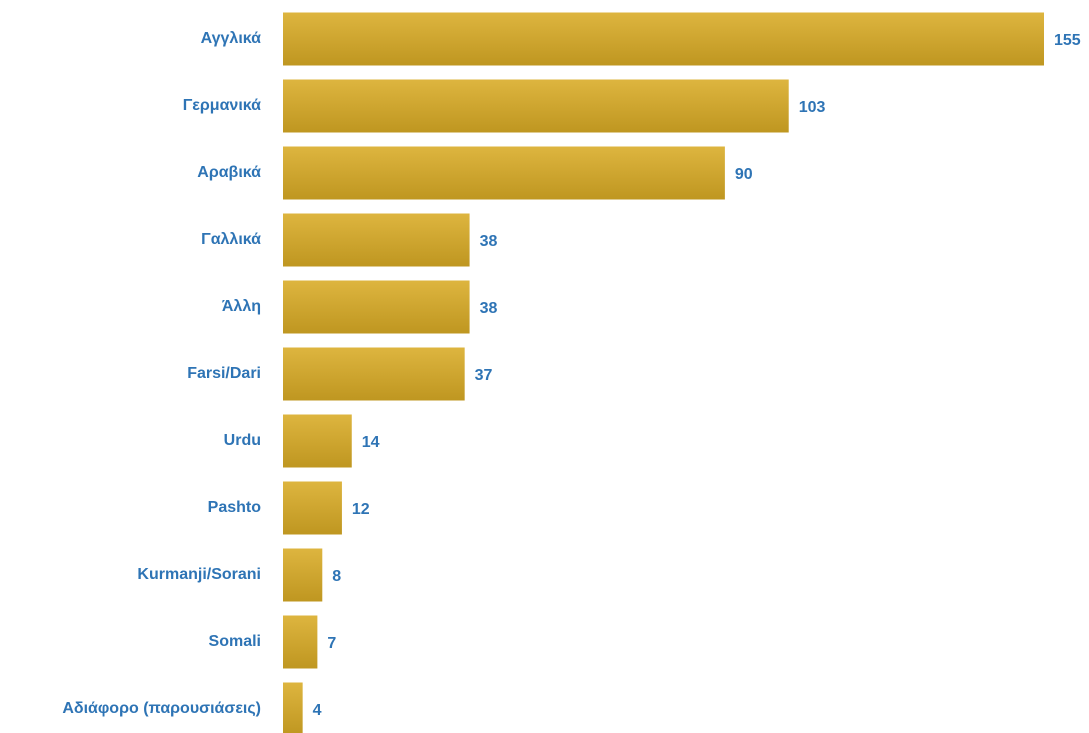 The width and height of the screenshot is (1089, 733). I want to click on category-label: Αγγλικά, so click(231, 38).